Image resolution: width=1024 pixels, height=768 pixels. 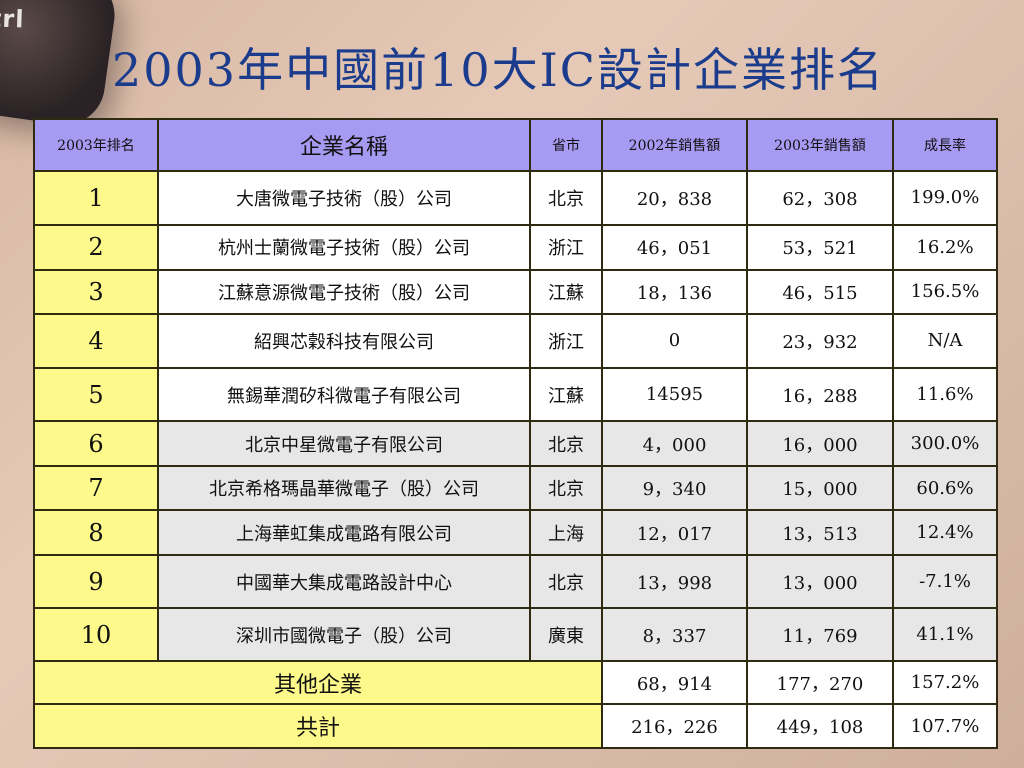 What do you see at coordinates (344, 532) in the screenshot?
I see `company-name-cell: 上海華虹集成電路有限公司` at bounding box center [344, 532].